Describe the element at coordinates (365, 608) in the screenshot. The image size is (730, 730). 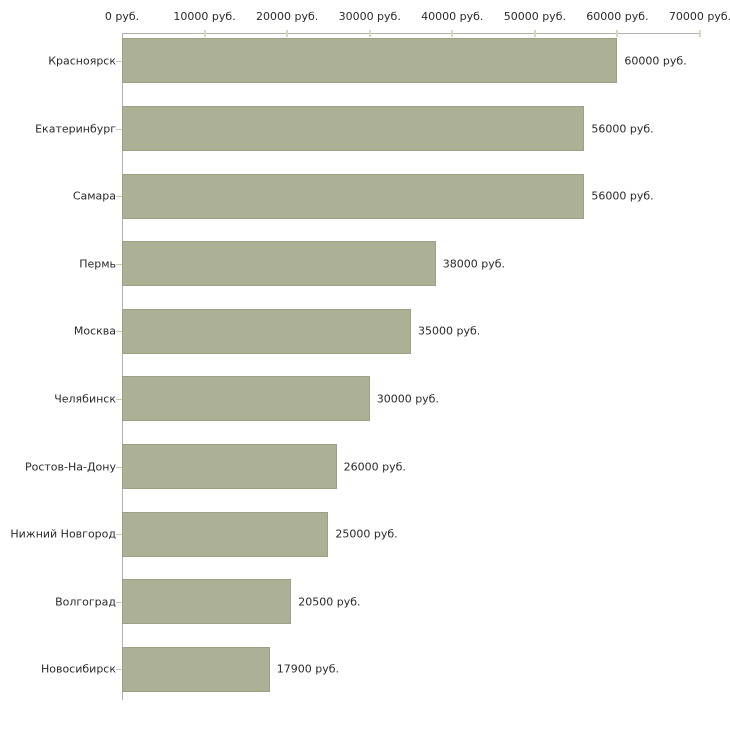
I see `bar-row: Волгоград 20500 руб.` at that location.